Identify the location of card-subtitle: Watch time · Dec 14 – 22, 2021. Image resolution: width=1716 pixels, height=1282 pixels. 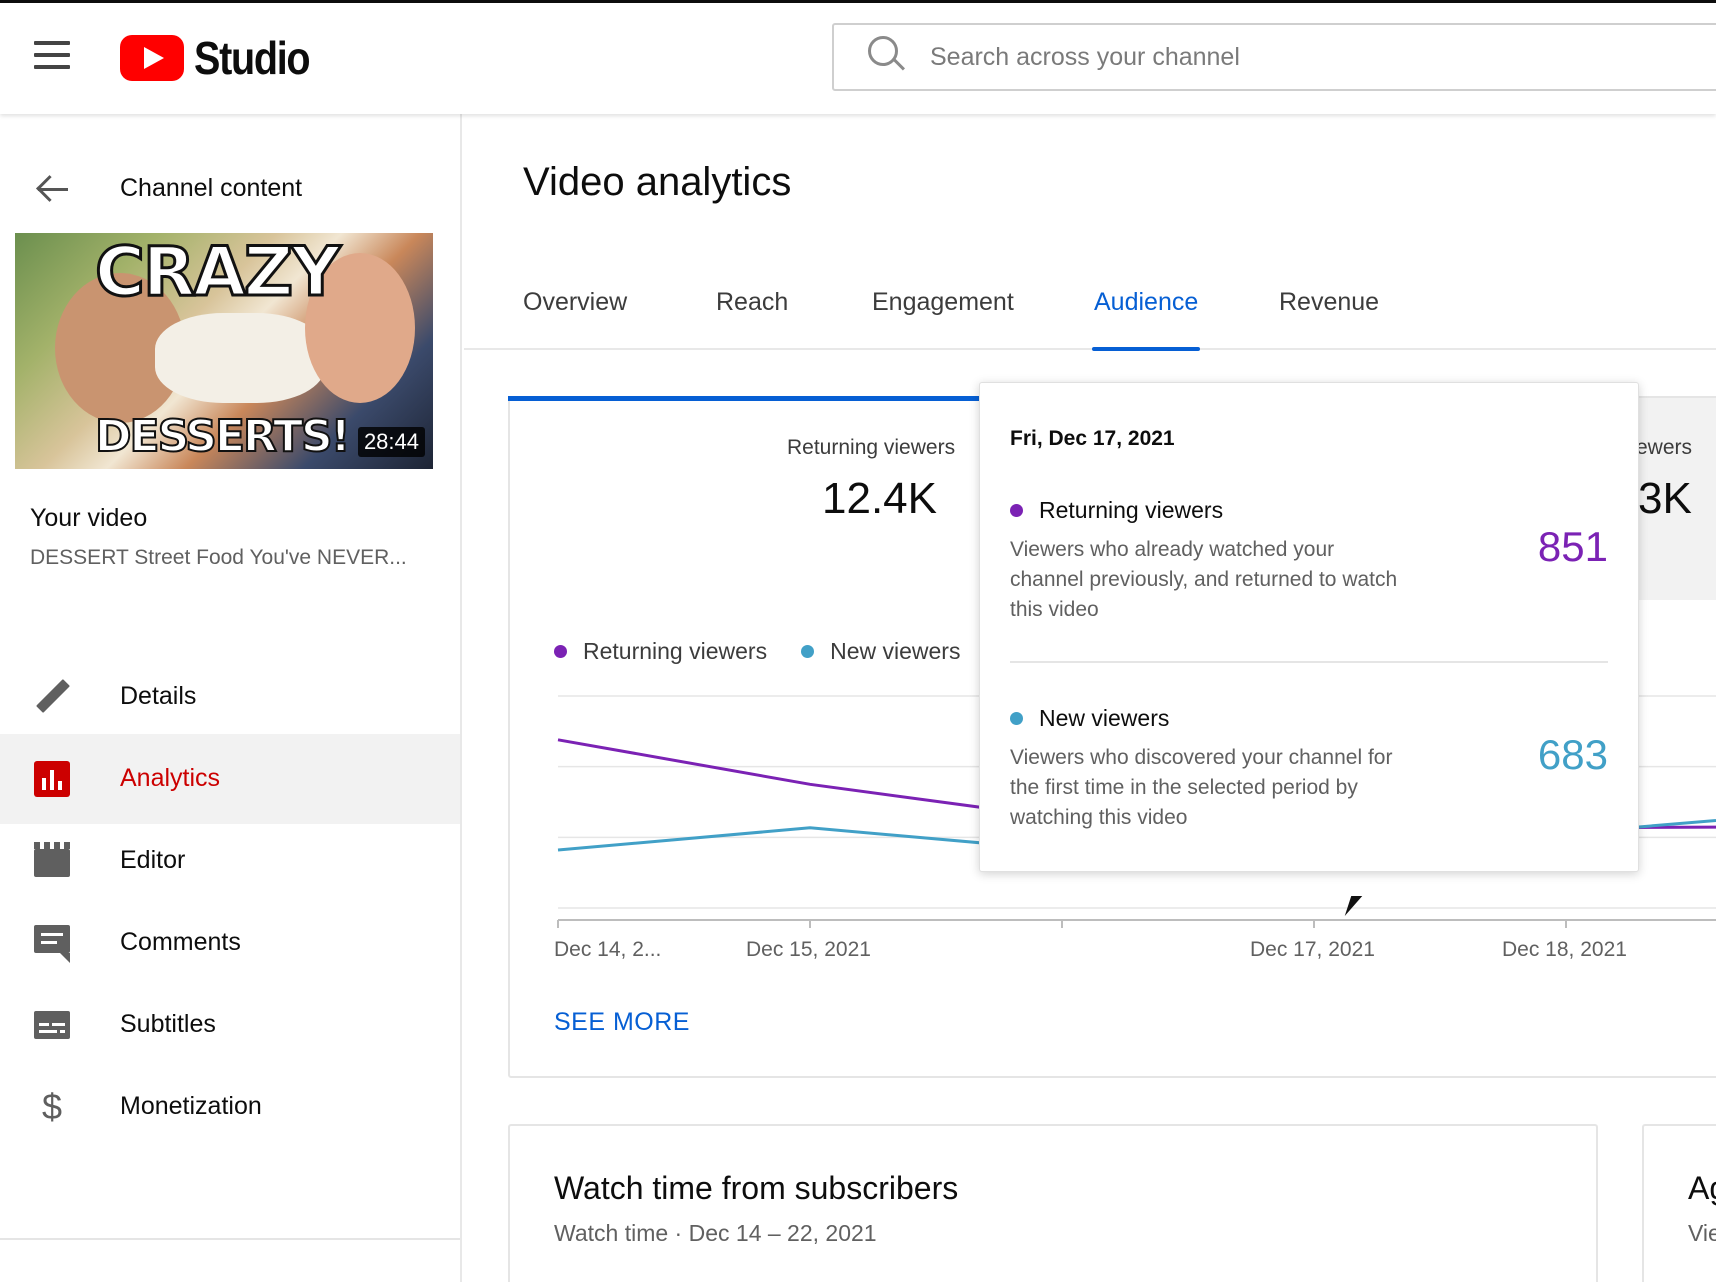
(715, 1233).